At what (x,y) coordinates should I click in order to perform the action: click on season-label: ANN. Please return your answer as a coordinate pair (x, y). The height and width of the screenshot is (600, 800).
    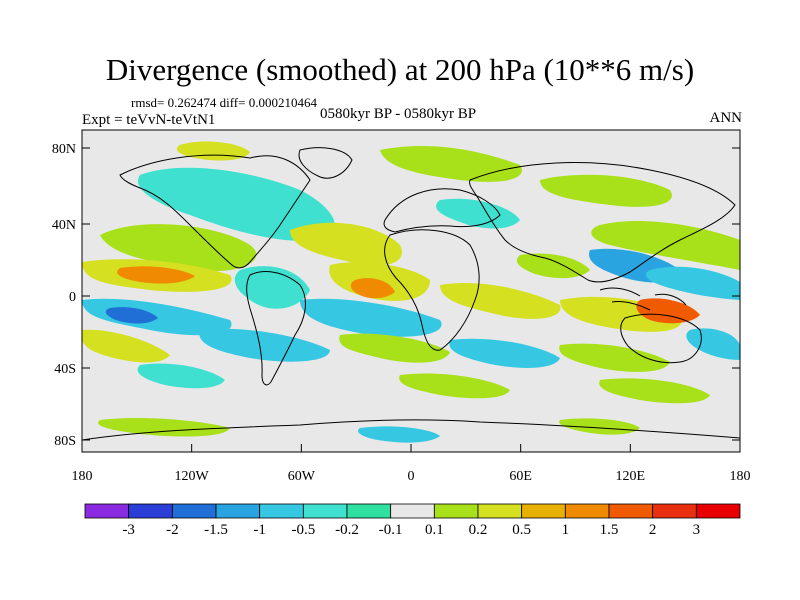
    Looking at the image, I should click on (726, 118).